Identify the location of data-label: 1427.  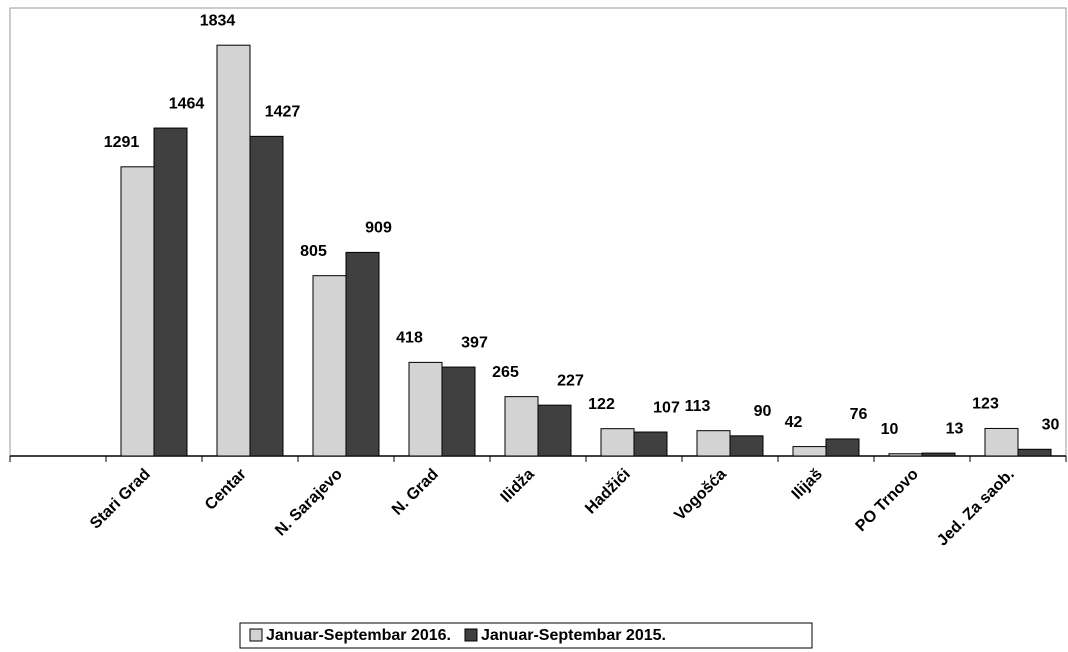
(283, 112).